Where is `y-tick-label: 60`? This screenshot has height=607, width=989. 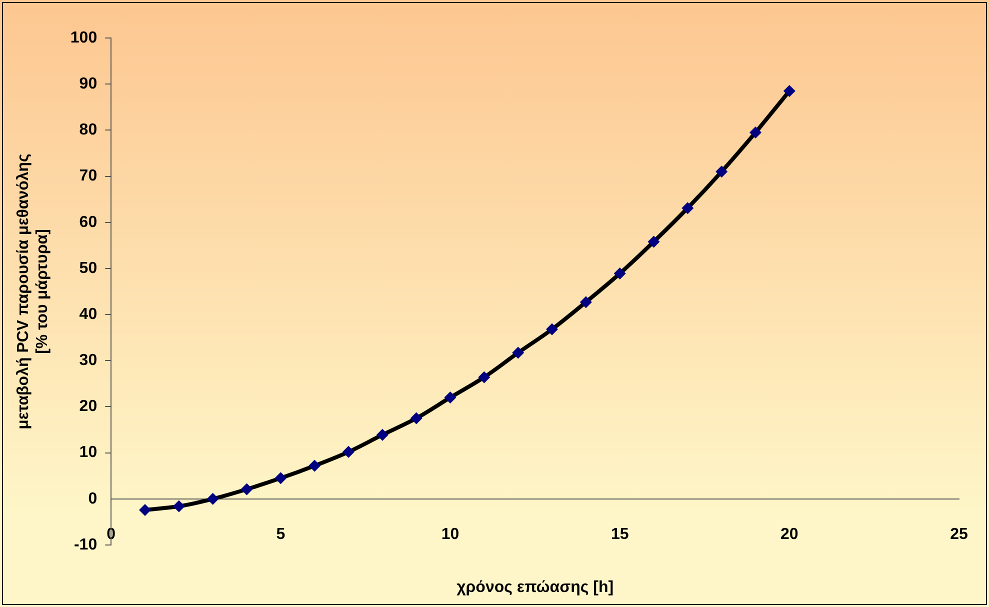
y-tick-label: 60 is located at coordinates (88, 222).